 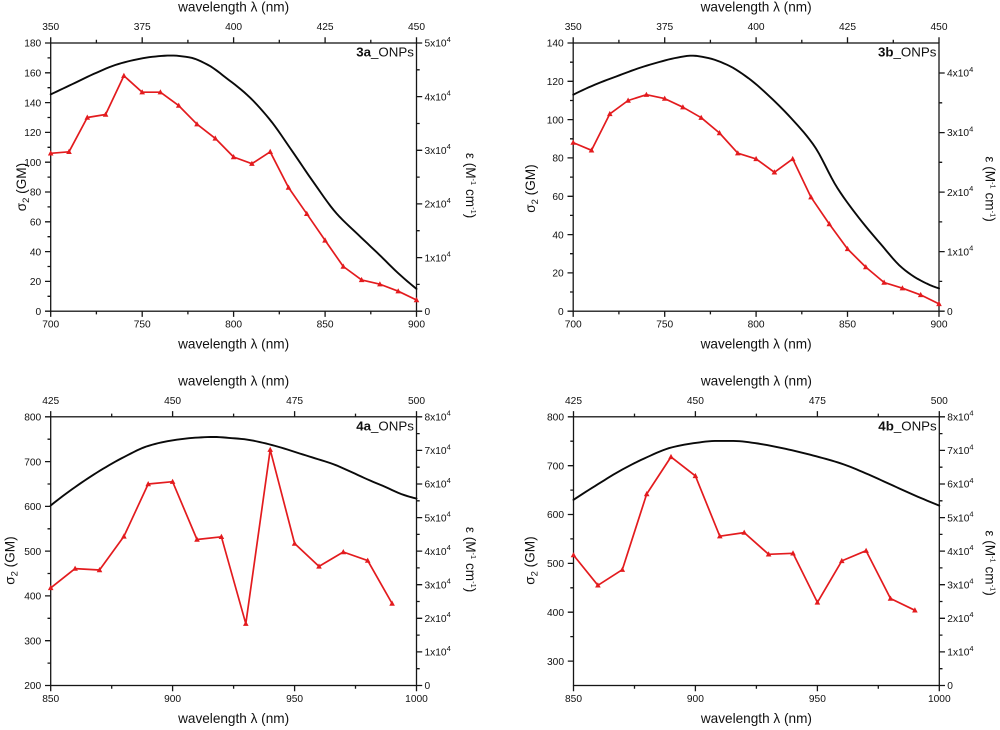 I want to click on svg-text: 160, so click(x=32, y=74).